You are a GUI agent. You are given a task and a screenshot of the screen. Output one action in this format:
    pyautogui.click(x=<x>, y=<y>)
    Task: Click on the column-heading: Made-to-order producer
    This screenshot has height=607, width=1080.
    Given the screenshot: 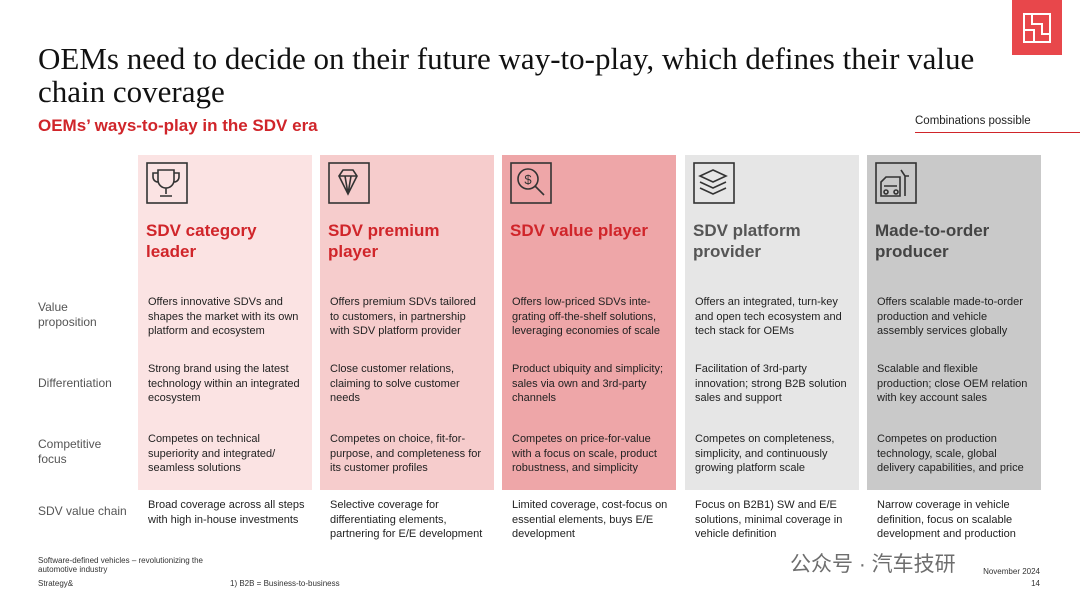 What is the action you would take?
    pyautogui.click(x=932, y=241)
    